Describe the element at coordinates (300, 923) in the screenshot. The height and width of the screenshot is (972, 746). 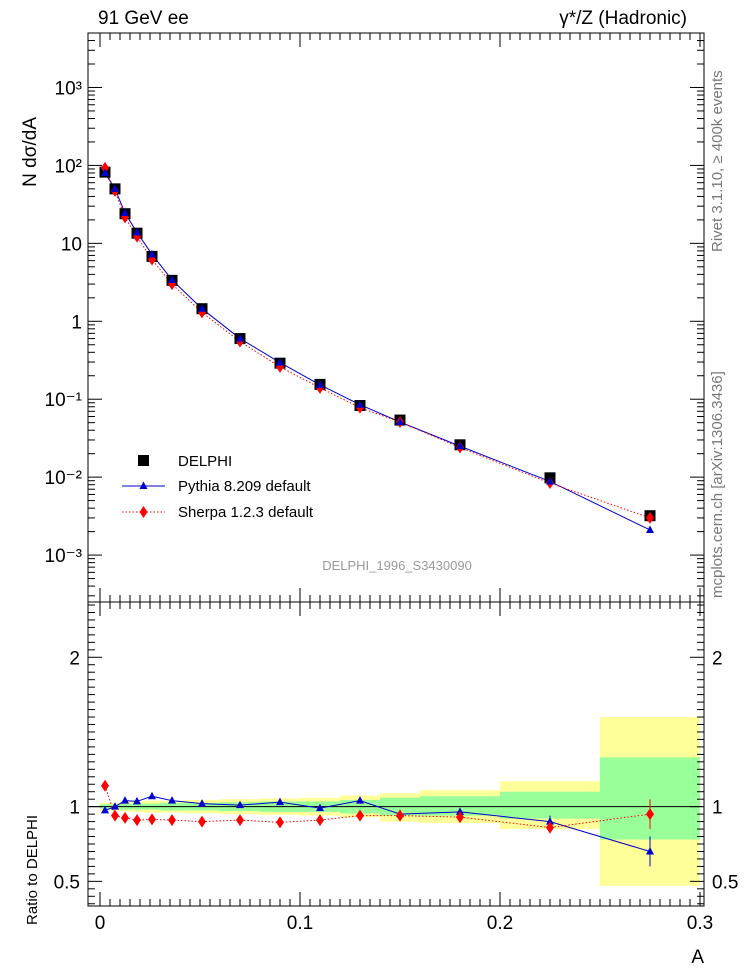
I see `xtick-label: 0.1` at that location.